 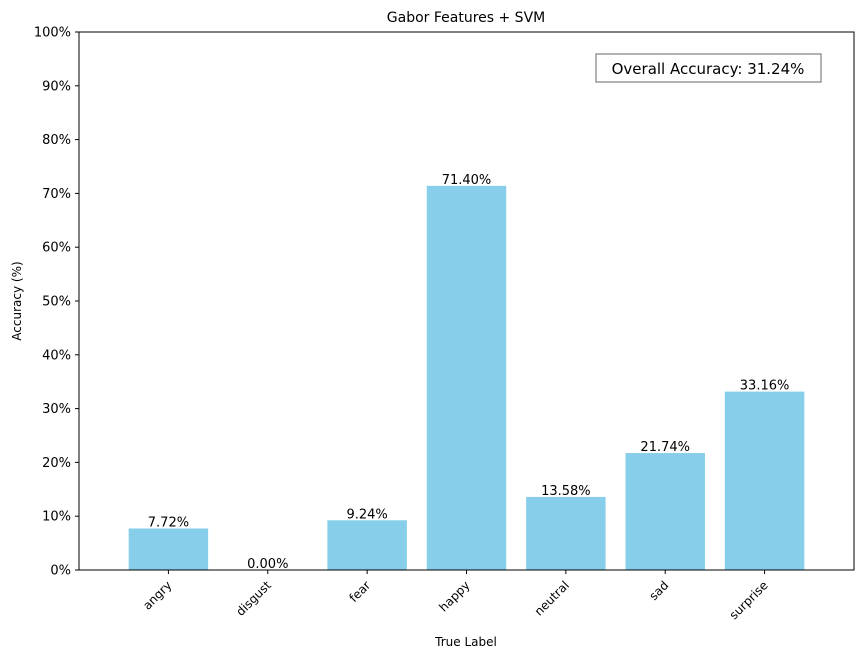 I want to click on y-tick-label-60: 60%, so click(x=56, y=248).